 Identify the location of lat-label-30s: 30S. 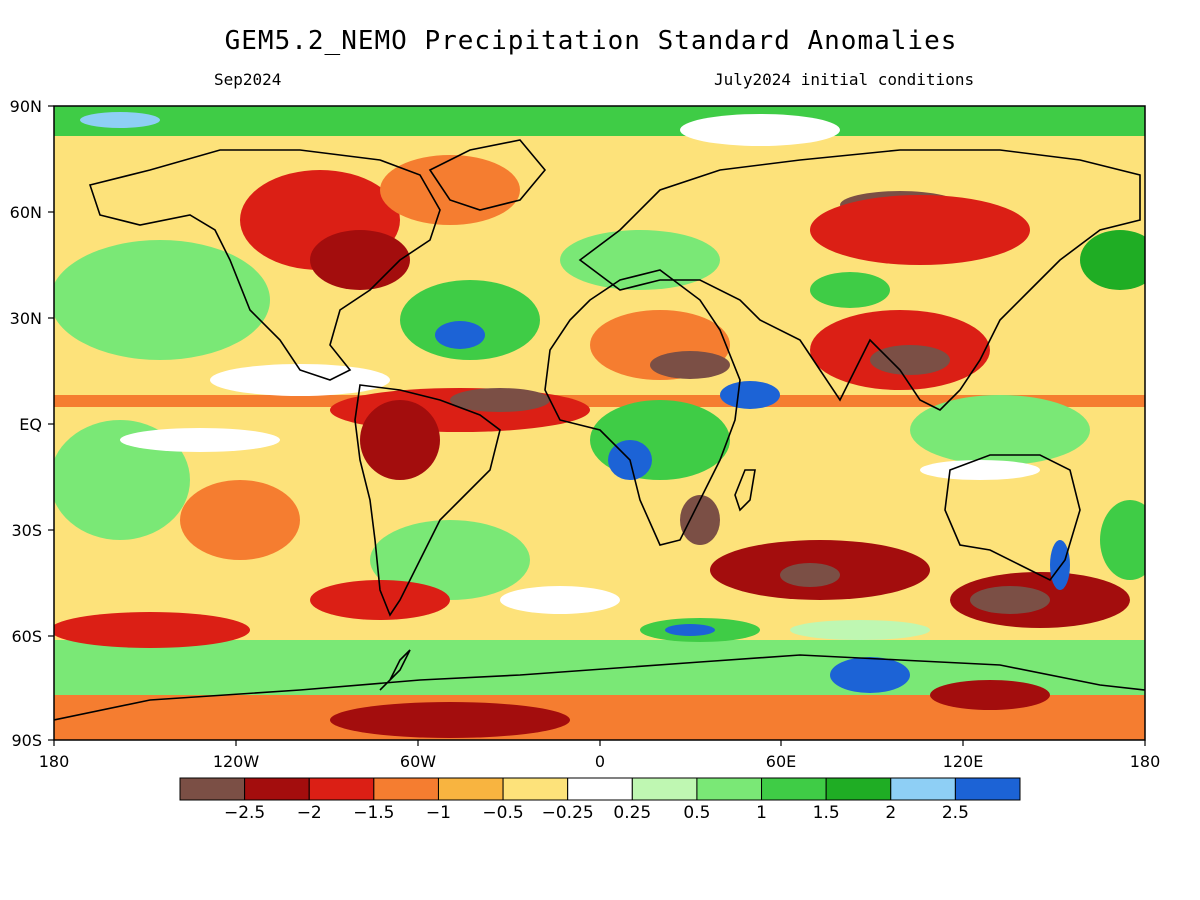
(26, 530).